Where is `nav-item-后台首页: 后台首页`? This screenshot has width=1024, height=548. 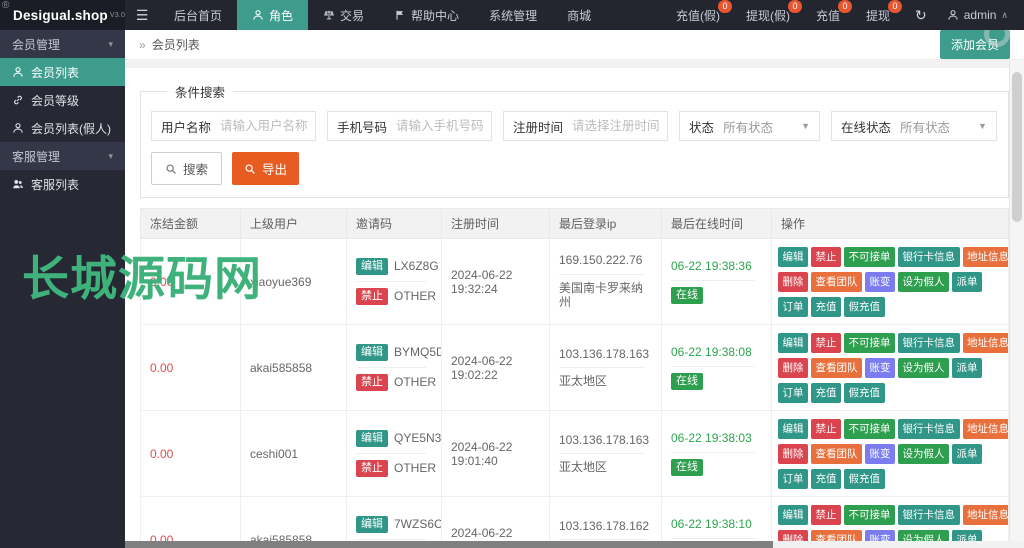 nav-item-后台首页: 后台首页 is located at coordinates (198, 15).